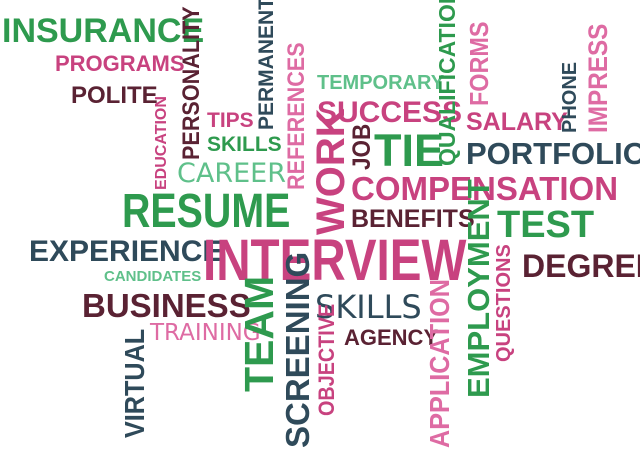 This screenshot has width=640, height=452. What do you see at coordinates (479, 63) in the screenshot?
I see `word-forms: FORMS` at bounding box center [479, 63].